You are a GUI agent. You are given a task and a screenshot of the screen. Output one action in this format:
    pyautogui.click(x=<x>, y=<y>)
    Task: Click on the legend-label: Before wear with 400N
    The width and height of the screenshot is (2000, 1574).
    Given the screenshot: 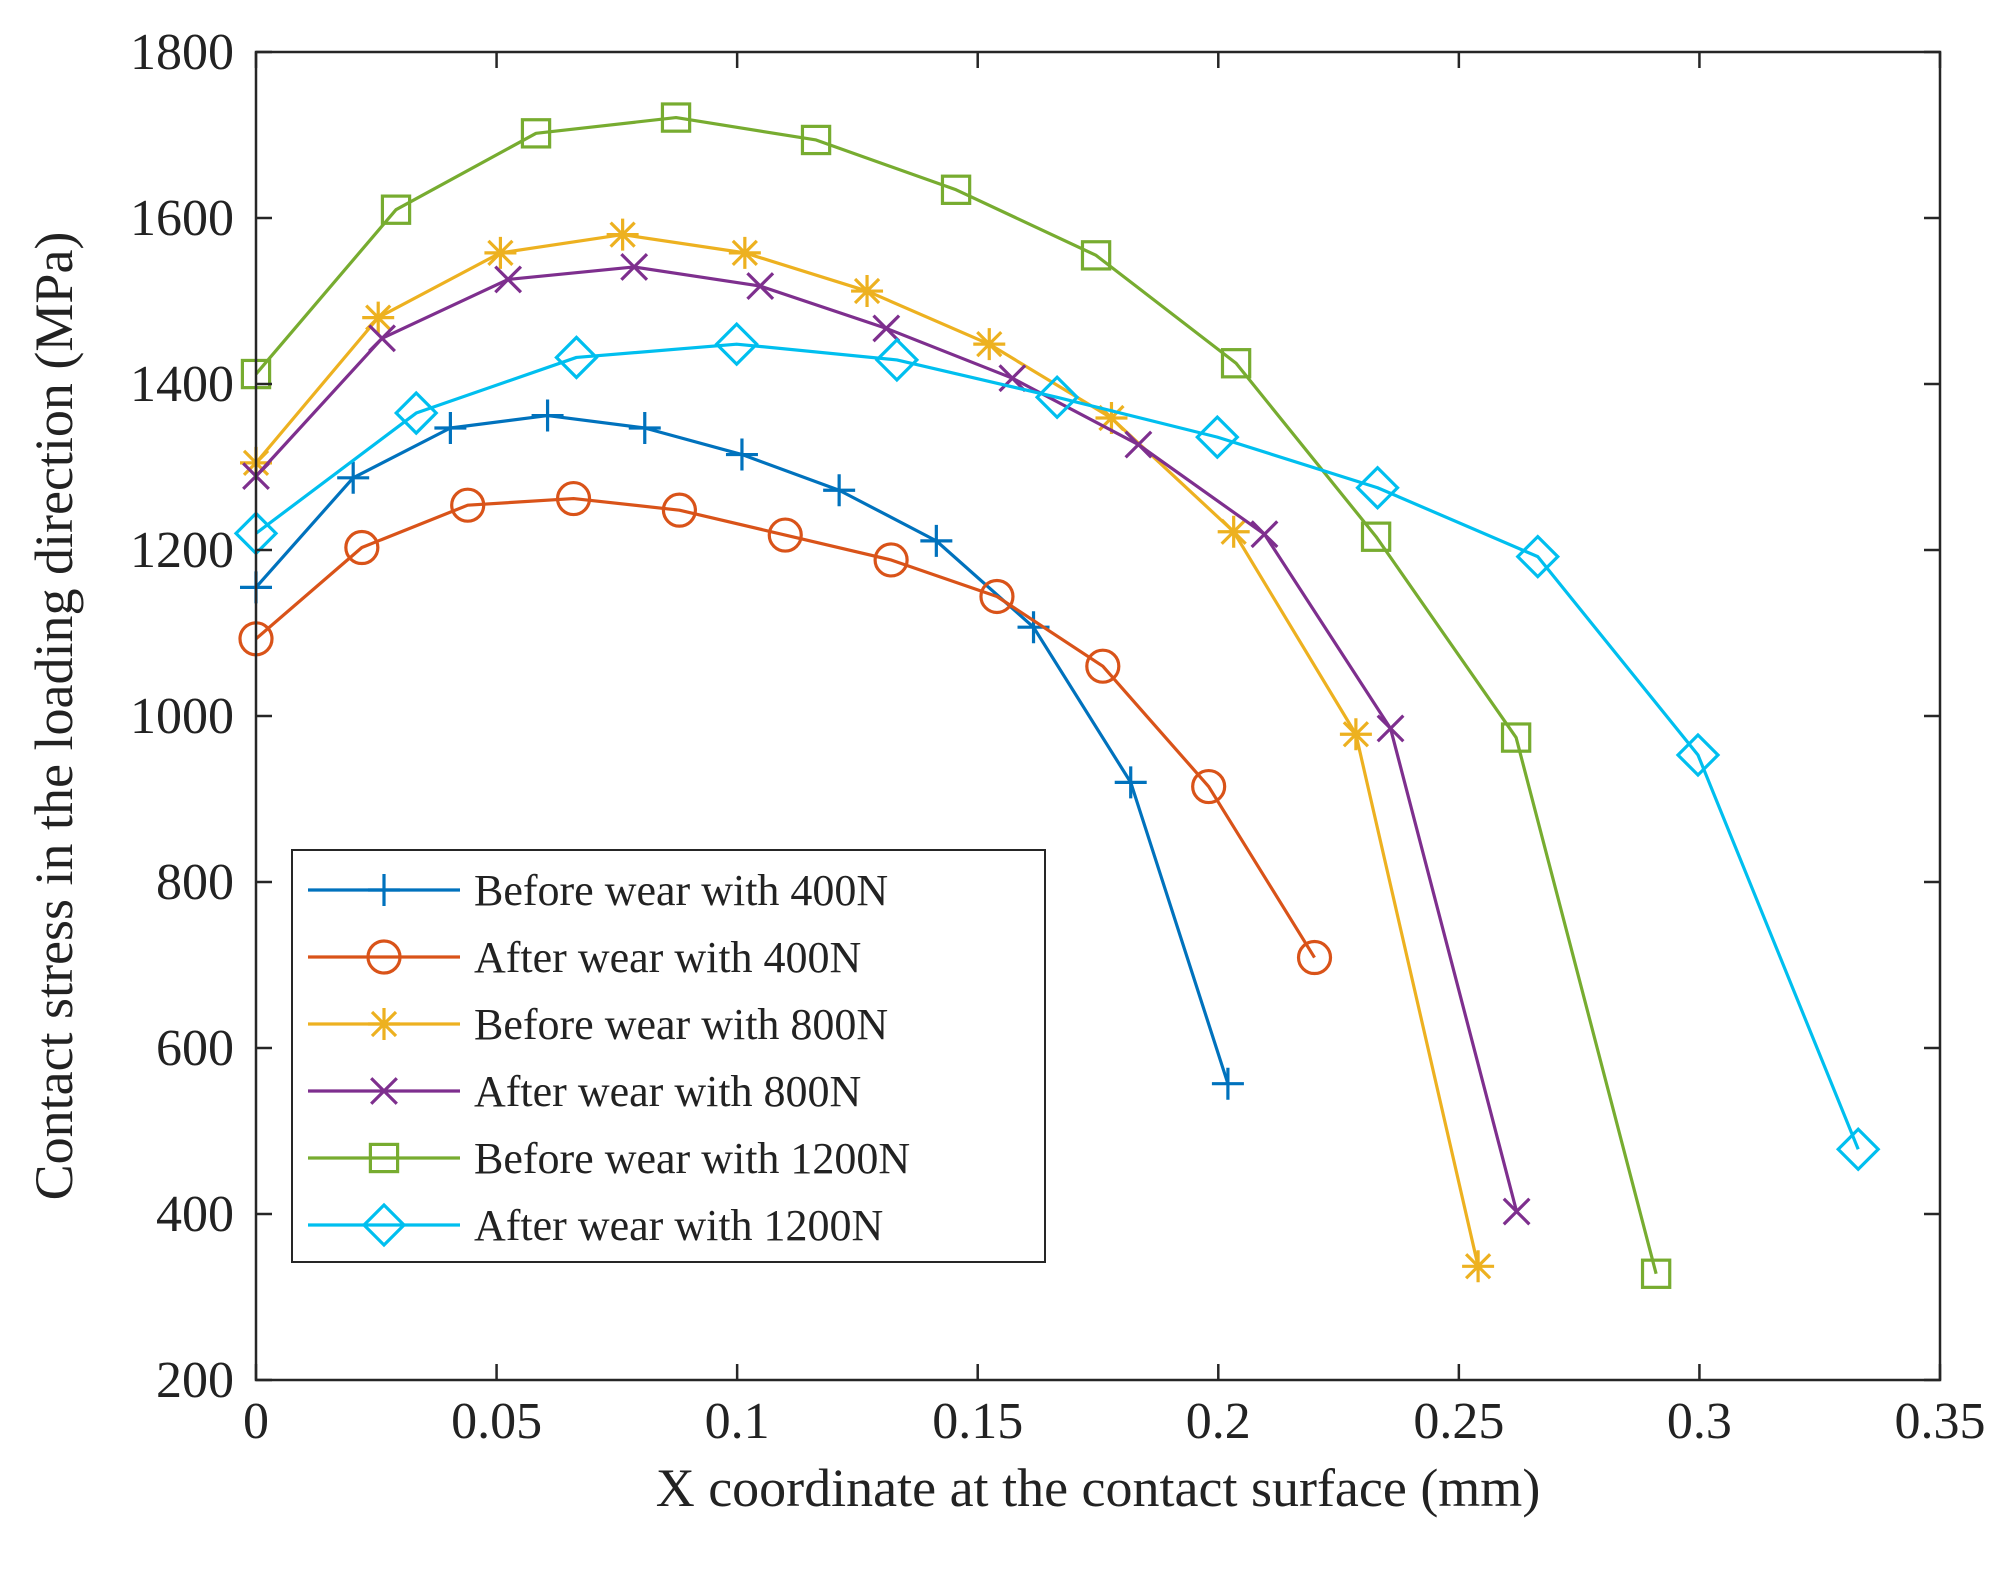 What is the action you would take?
    pyautogui.click(x=681, y=890)
    